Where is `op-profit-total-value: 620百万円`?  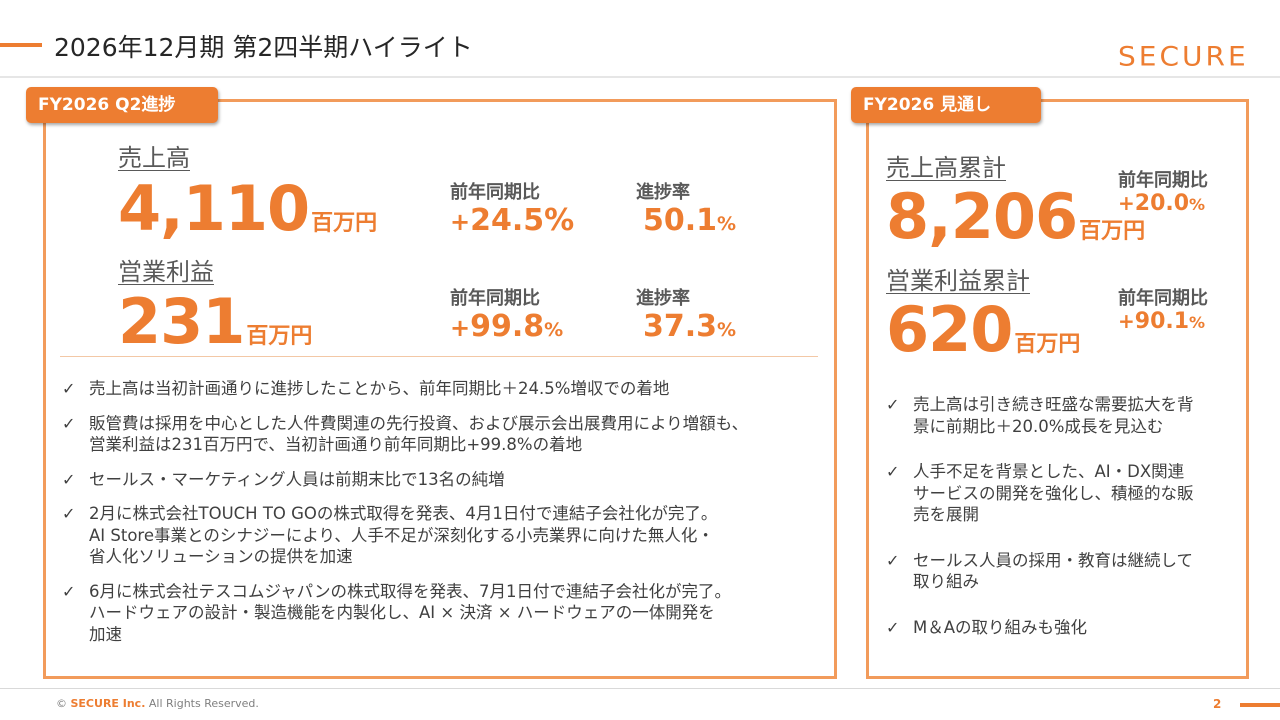 op-profit-total-value: 620百万円 is located at coordinates (983, 330).